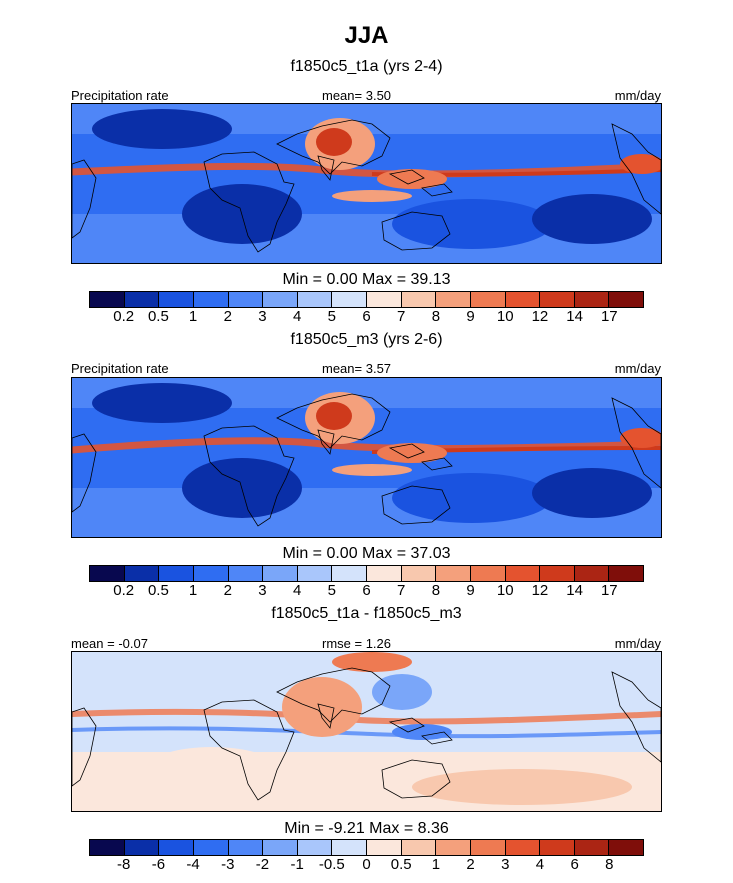  What do you see at coordinates (262, 864) in the screenshot?
I see `colorbar-3-tick-label: -2` at bounding box center [262, 864].